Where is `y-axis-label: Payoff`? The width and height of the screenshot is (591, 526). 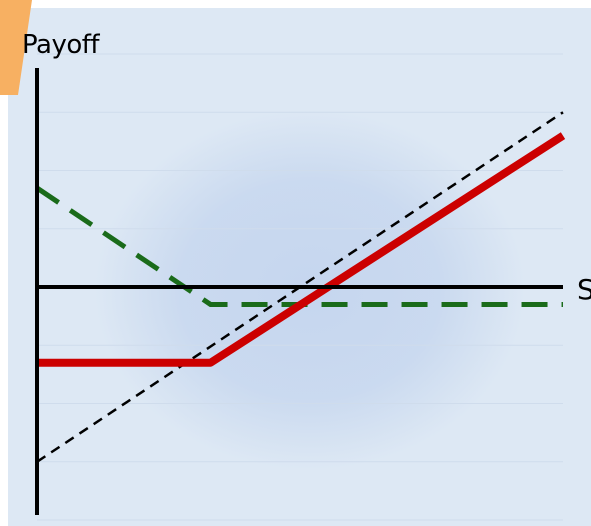
y-axis-label: Payoff is located at coordinates (61, 45).